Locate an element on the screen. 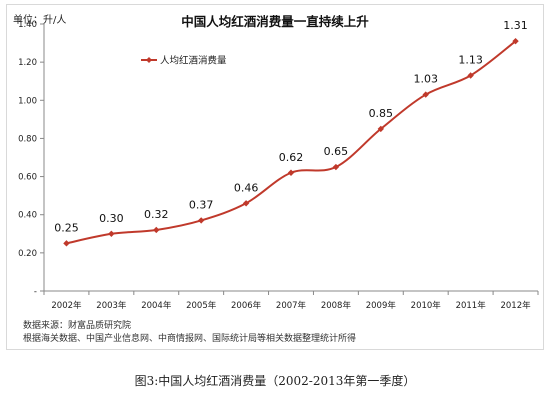 Image resolution: width=550 pixels, height=401 pixels. data-label: 0.30 is located at coordinates (111, 218).